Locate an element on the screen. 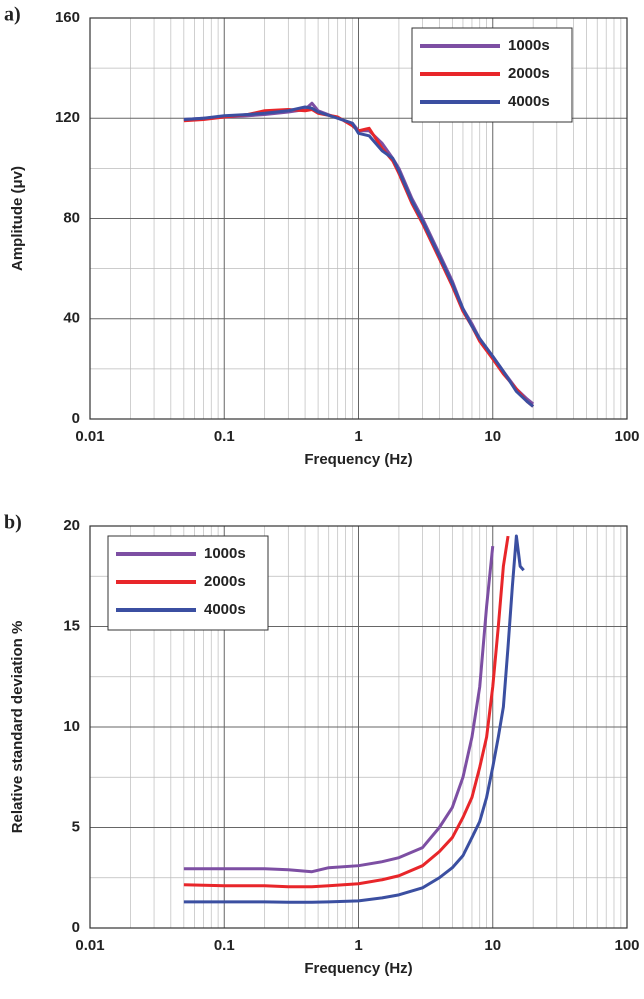 The width and height of the screenshot is (644, 999). y-tick-label: 80 is located at coordinates (71, 217).